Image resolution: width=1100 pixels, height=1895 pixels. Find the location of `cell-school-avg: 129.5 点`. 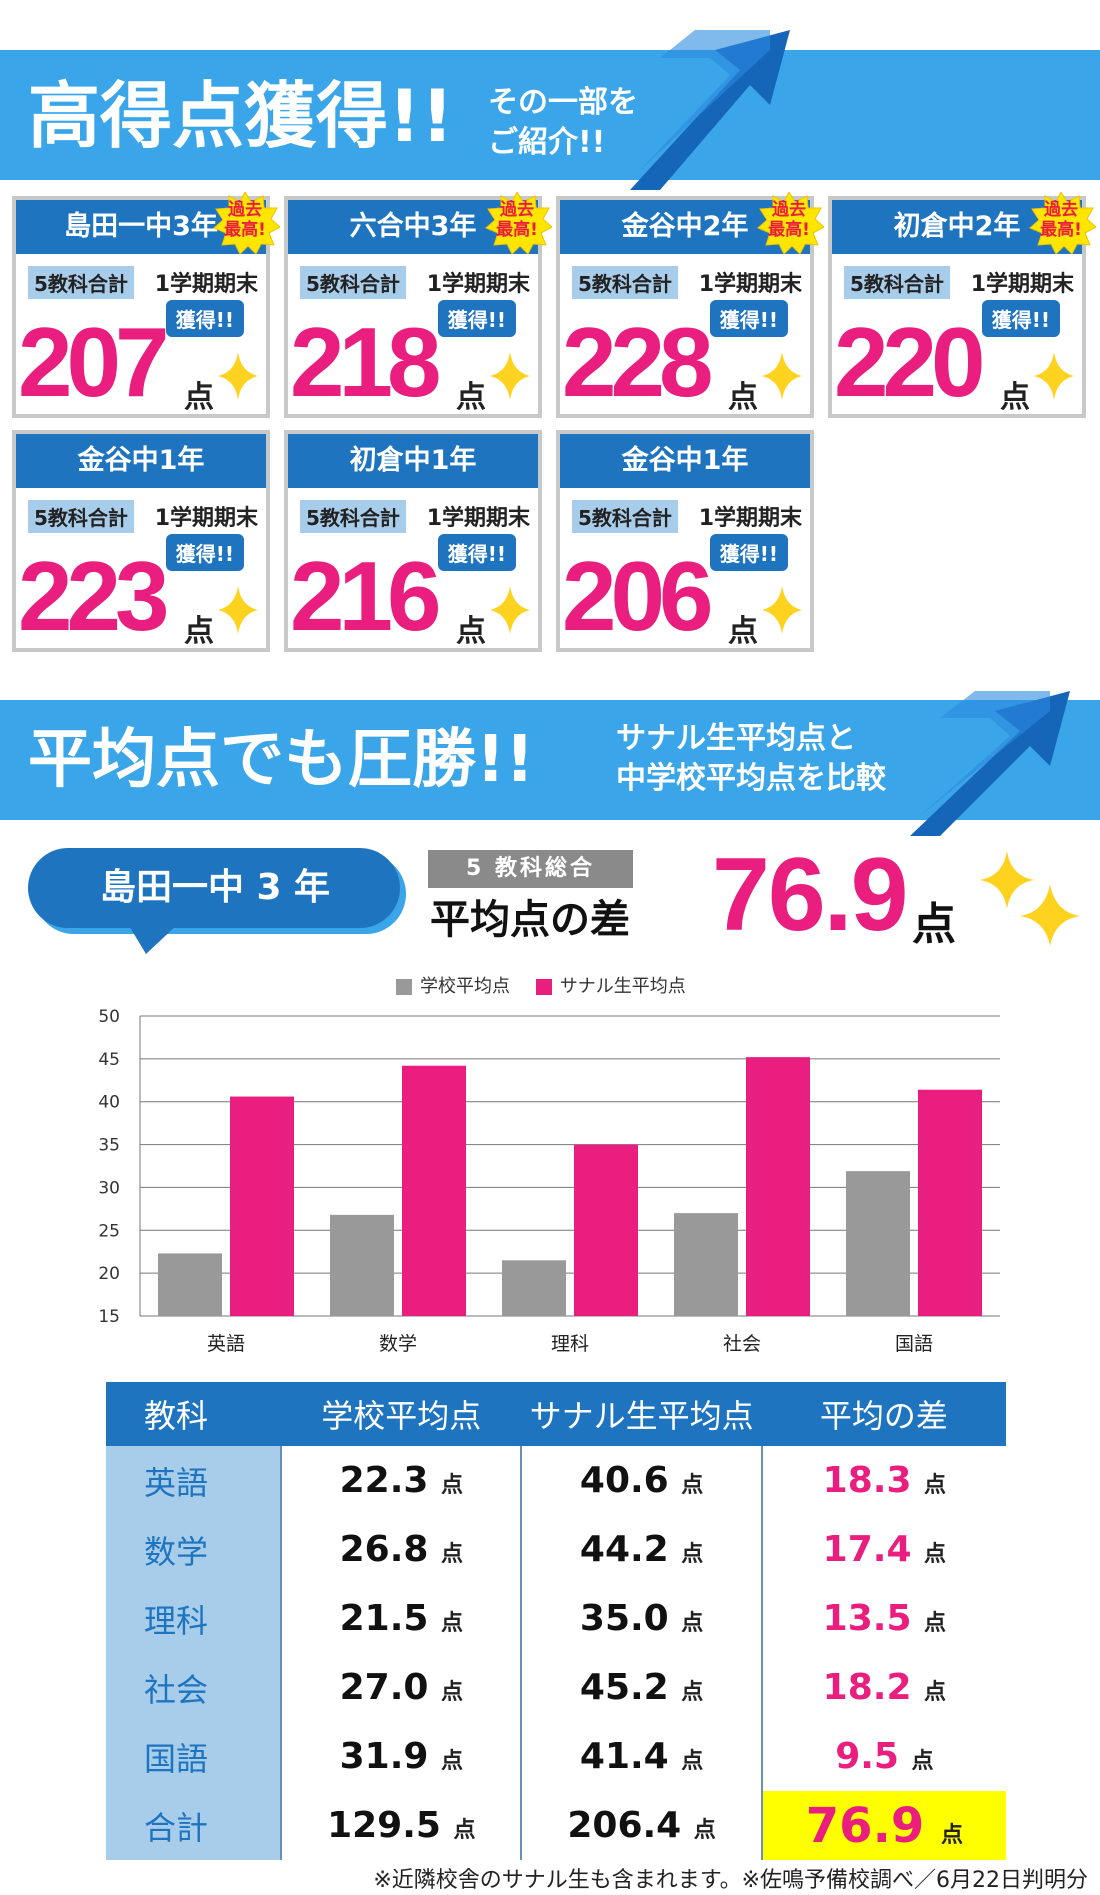

cell-school-avg: 129.5 点 is located at coordinates (401, 1825).